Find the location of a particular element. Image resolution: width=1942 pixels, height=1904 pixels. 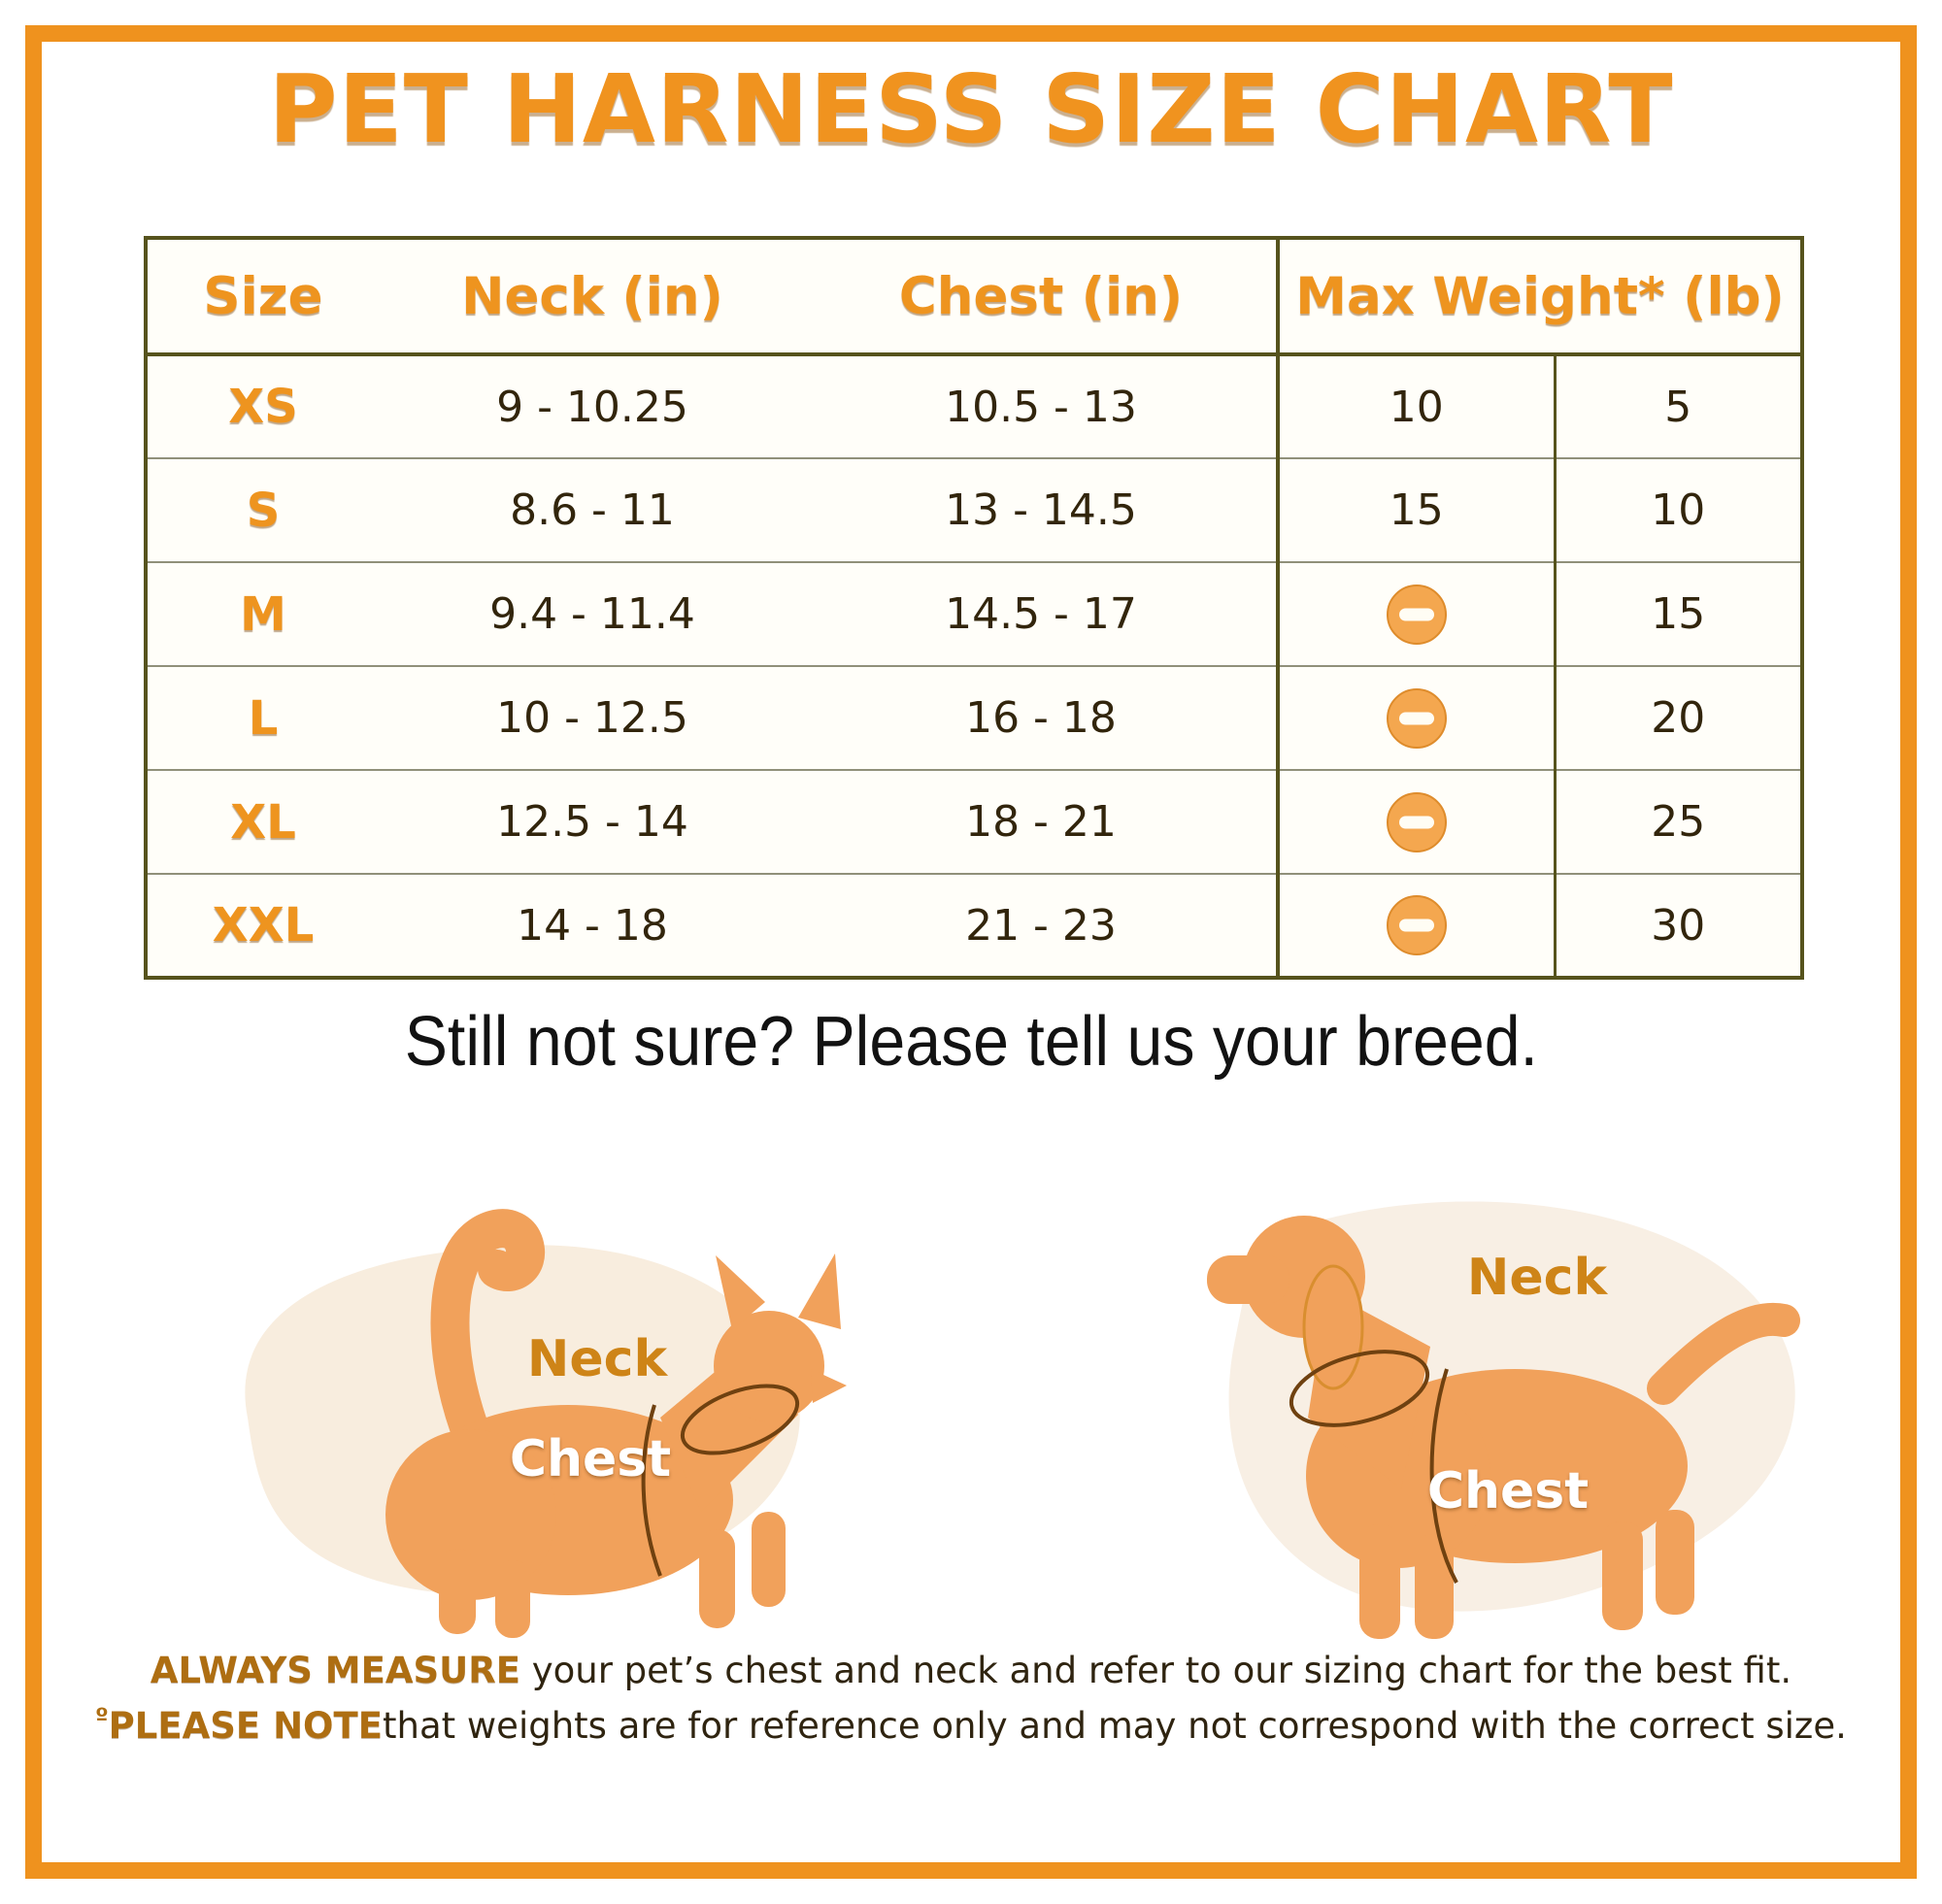

note-2-asterisk: º is located at coordinates (102, 1718).